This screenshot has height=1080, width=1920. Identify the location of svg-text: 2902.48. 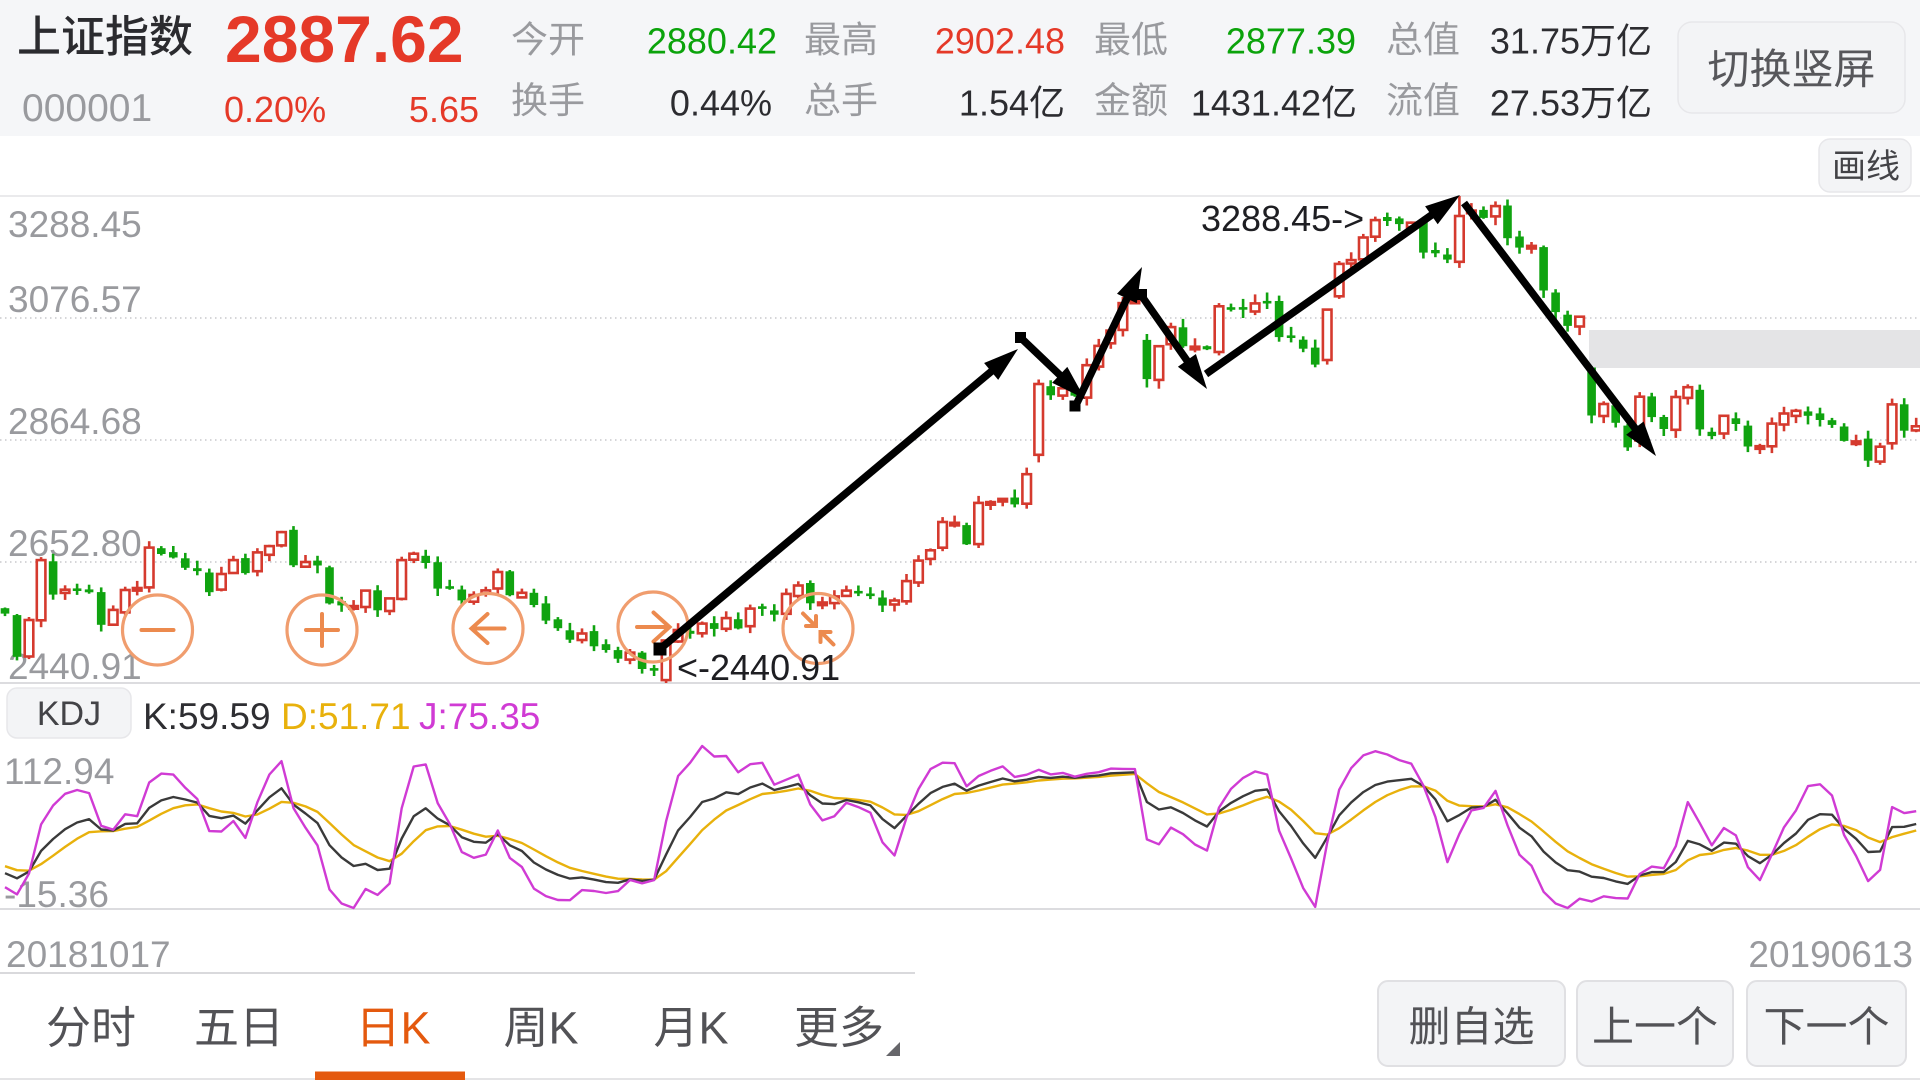
(1000, 41).